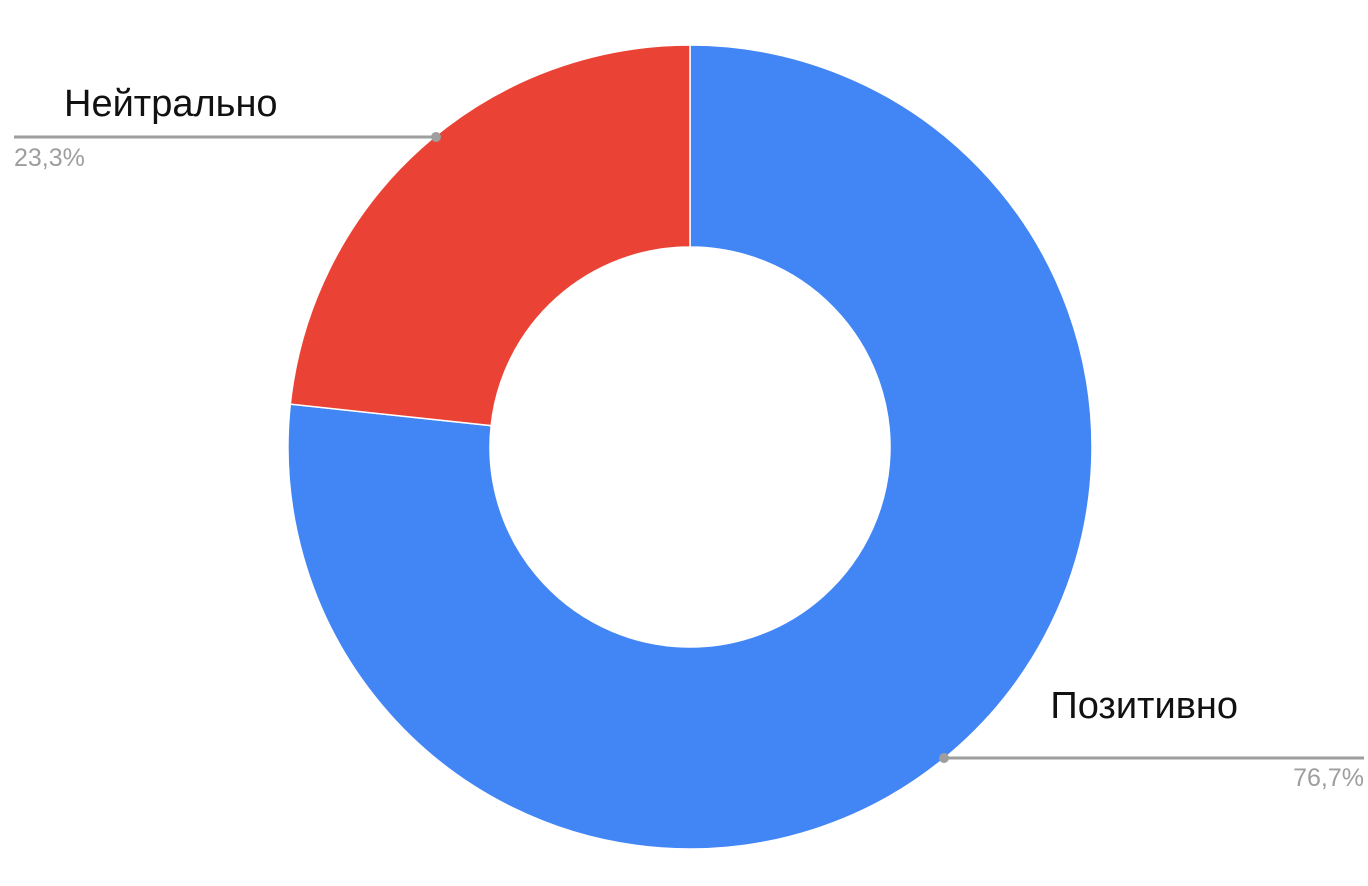 This screenshot has height=886, width=1368. Describe the element at coordinates (49, 158) in the screenshot. I see `slice-value-neutral: 23,3%` at that location.